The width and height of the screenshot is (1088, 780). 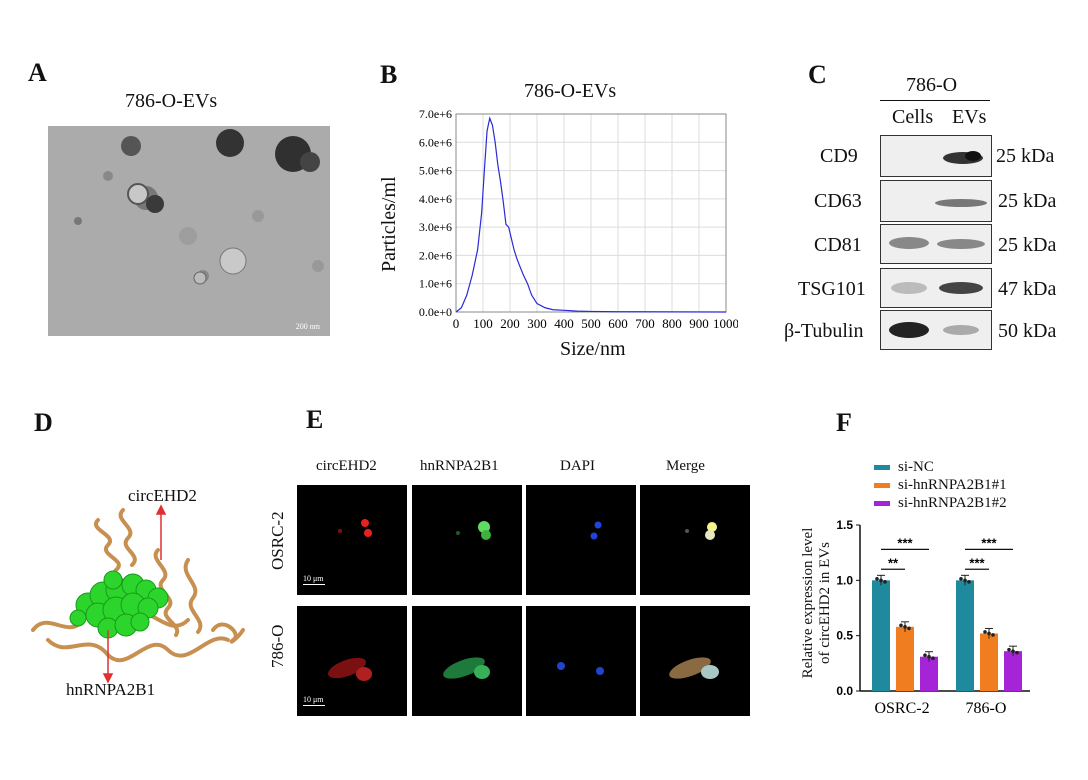 I want to click on tem-scale-bar-text: 200 nm, so click(x=307, y=326).